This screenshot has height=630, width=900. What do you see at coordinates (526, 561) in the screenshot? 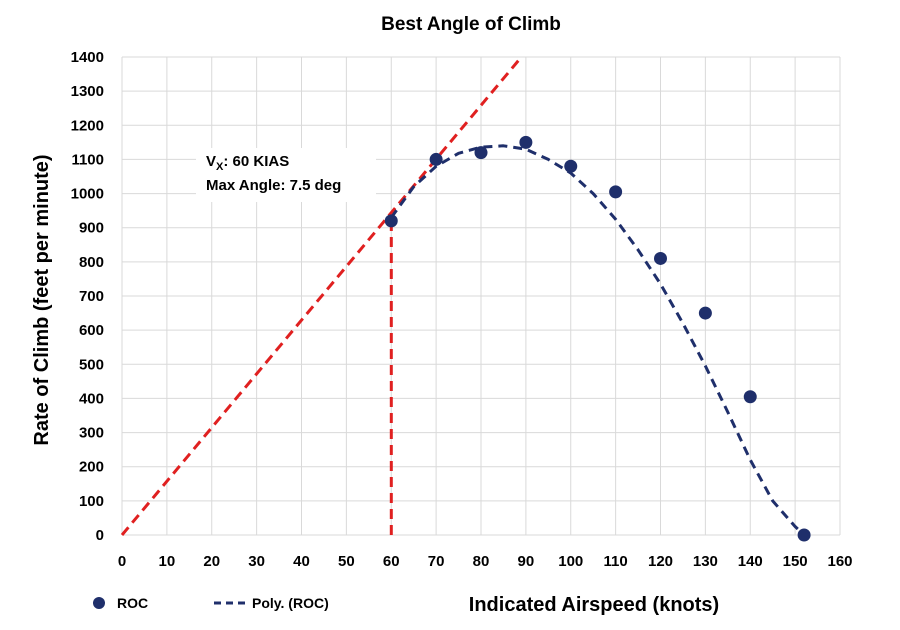
I see `x-tick-label: 90` at bounding box center [526, 561].